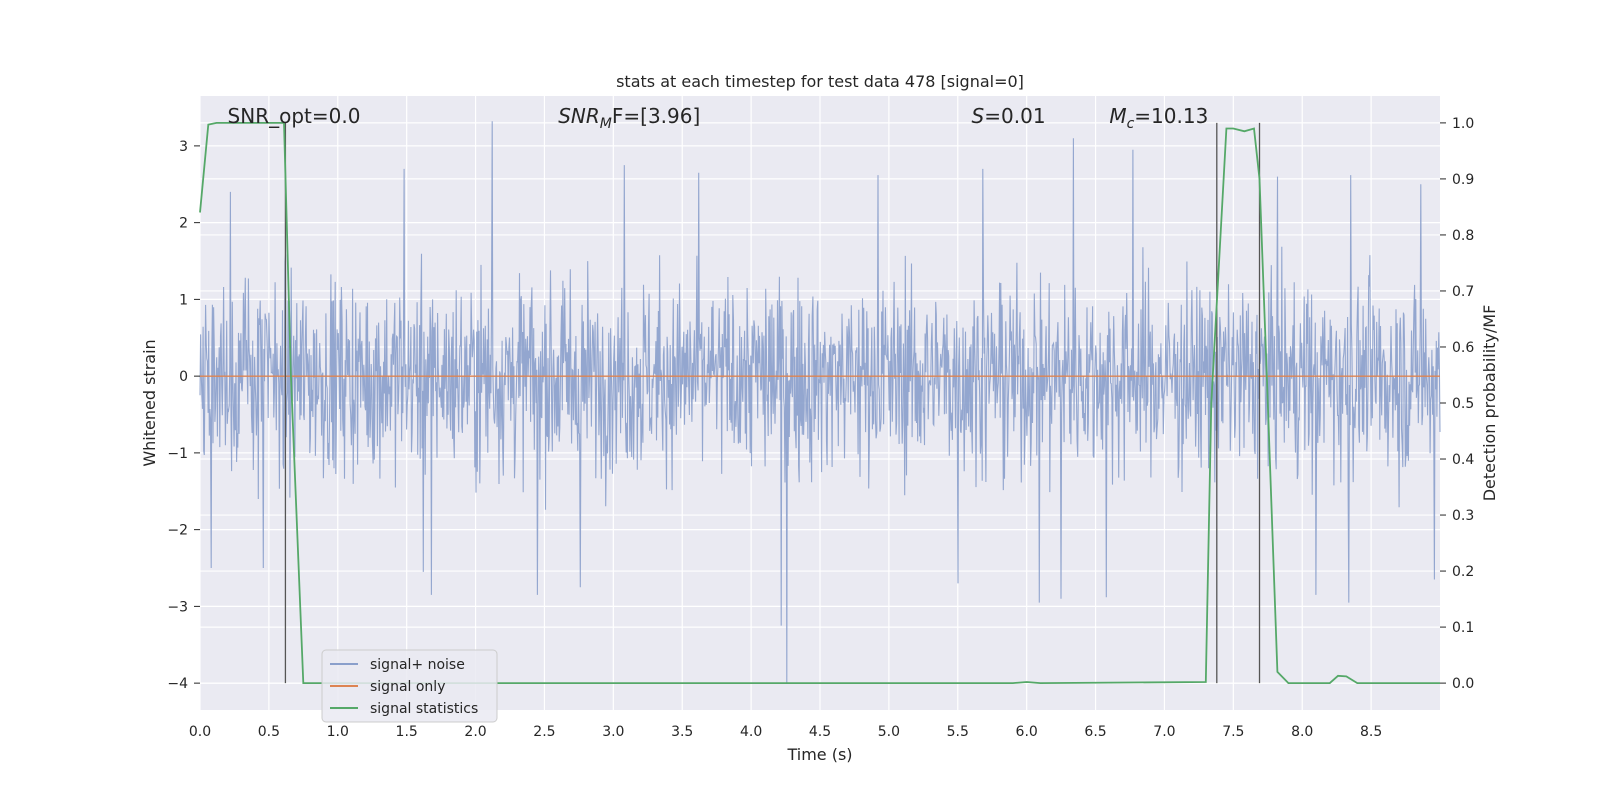  Describe the element at coordinates (417, 665) in the screenshot. I see `legend-label: signal+ noise` at that location.